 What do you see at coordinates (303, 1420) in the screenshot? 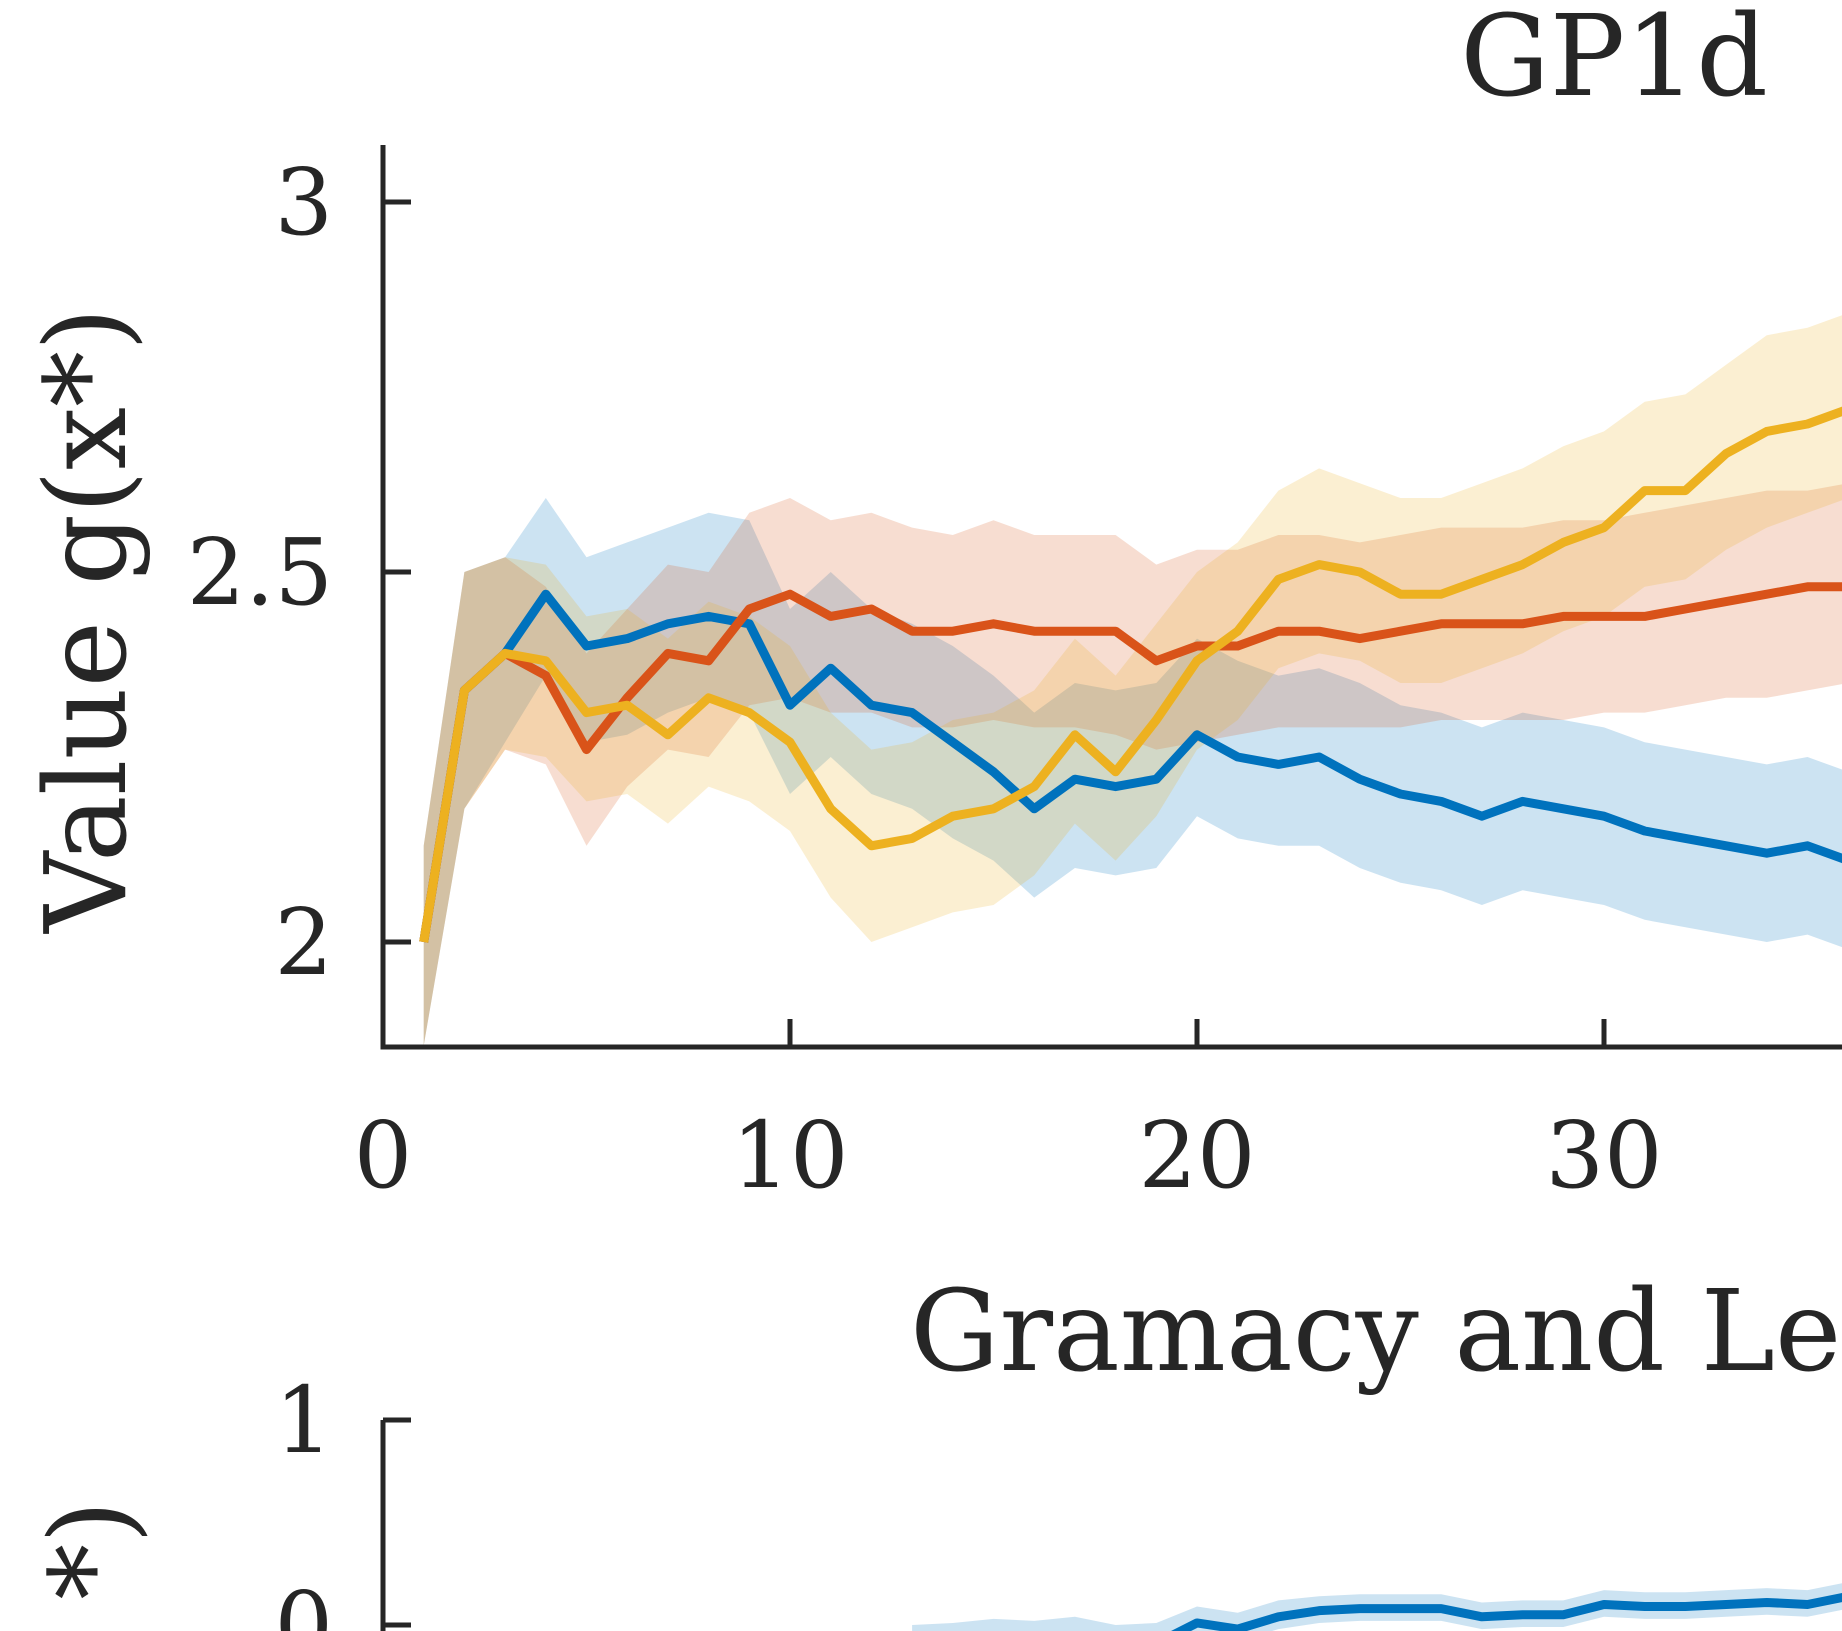
I see `y-tick-label: 1` at bounding box center [303, 1420].